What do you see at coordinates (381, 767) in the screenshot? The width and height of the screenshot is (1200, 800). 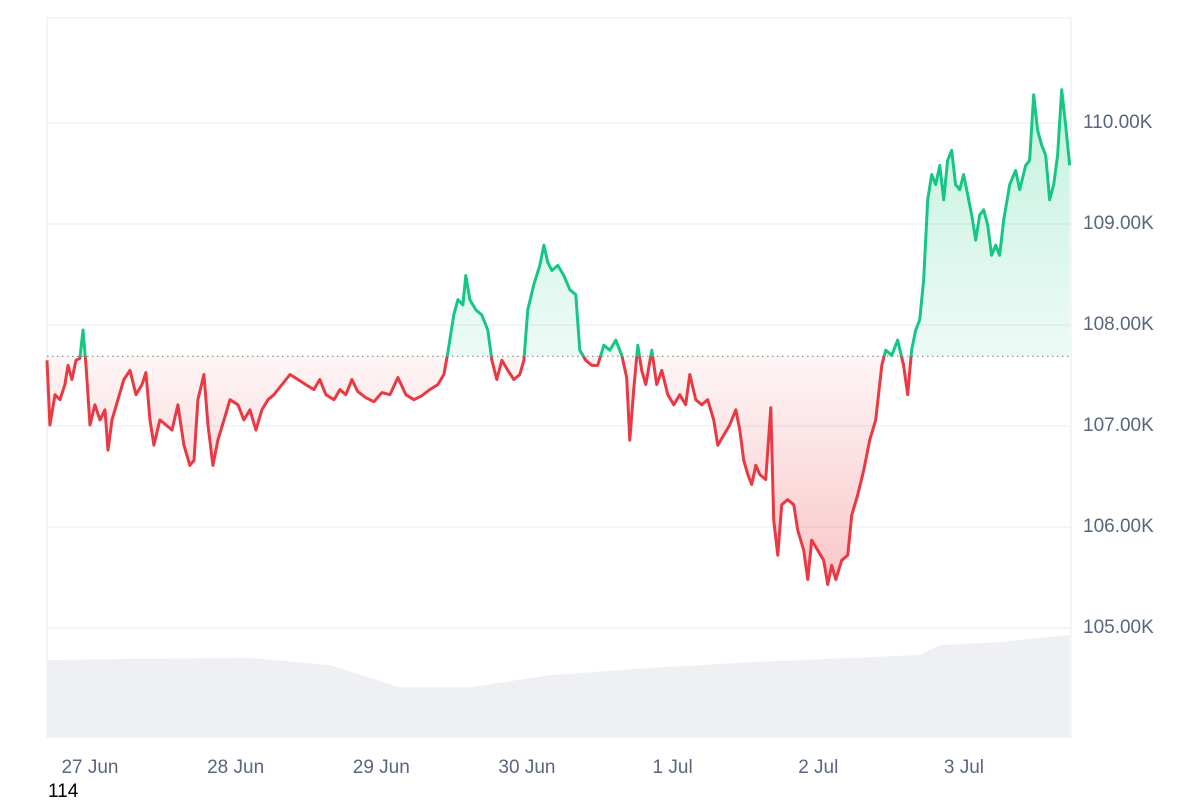 I see `x-tick-label: 29 Jun` at bounding box center [381, 767].